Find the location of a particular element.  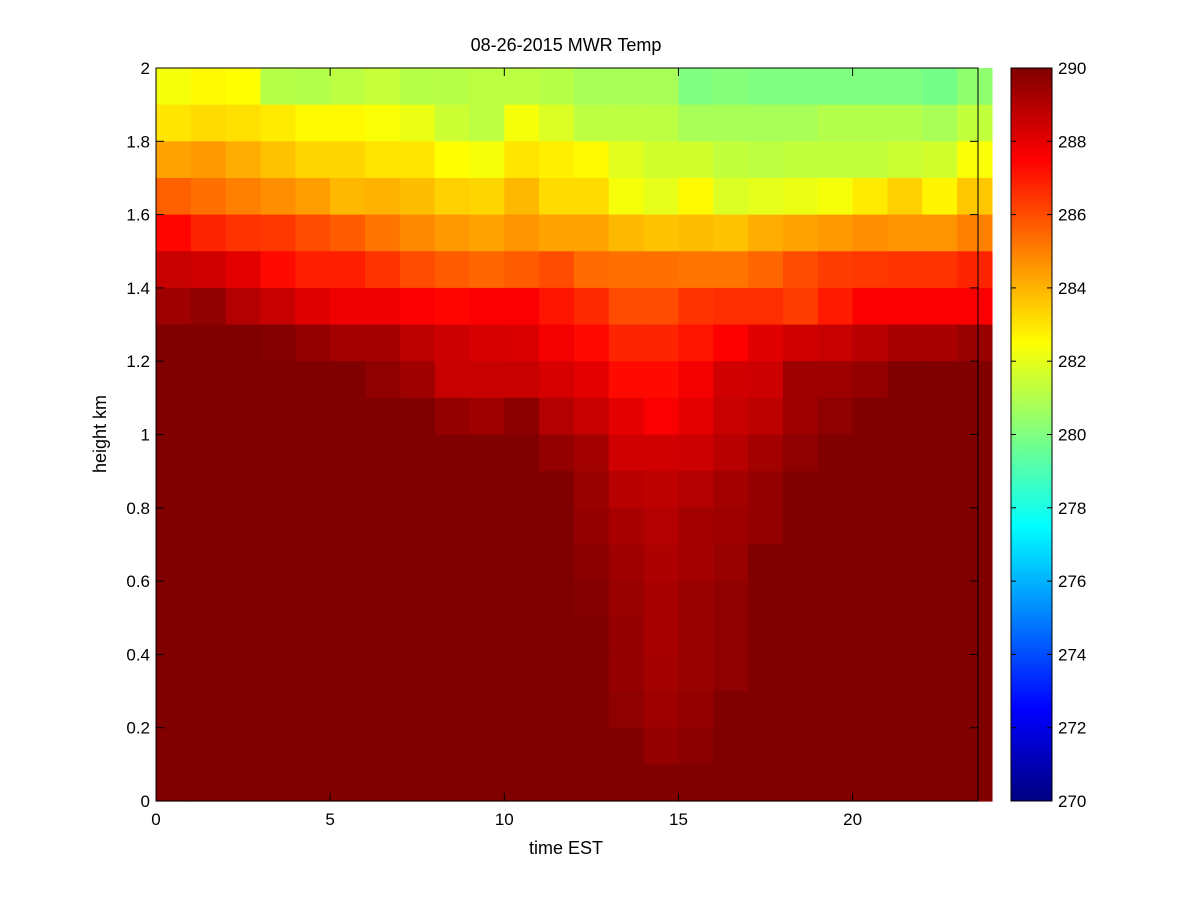

y-tick-label: 1 is located at coordinates (145, 435).